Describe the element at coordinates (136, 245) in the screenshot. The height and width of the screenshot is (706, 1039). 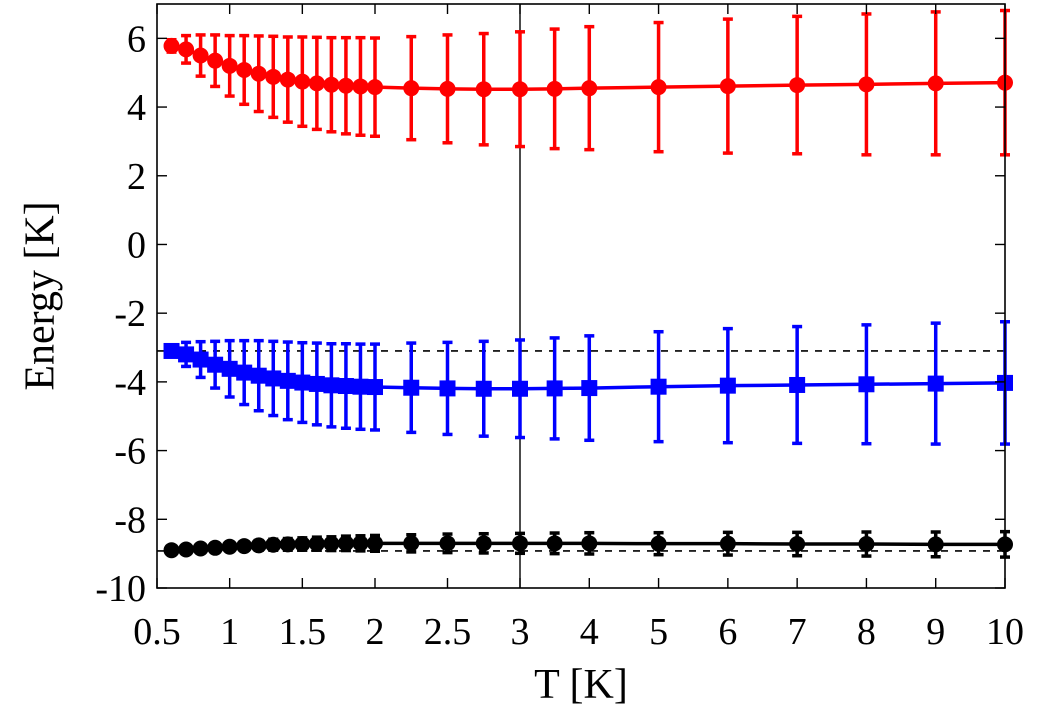
I see `y-tick-label: 0` at that location.